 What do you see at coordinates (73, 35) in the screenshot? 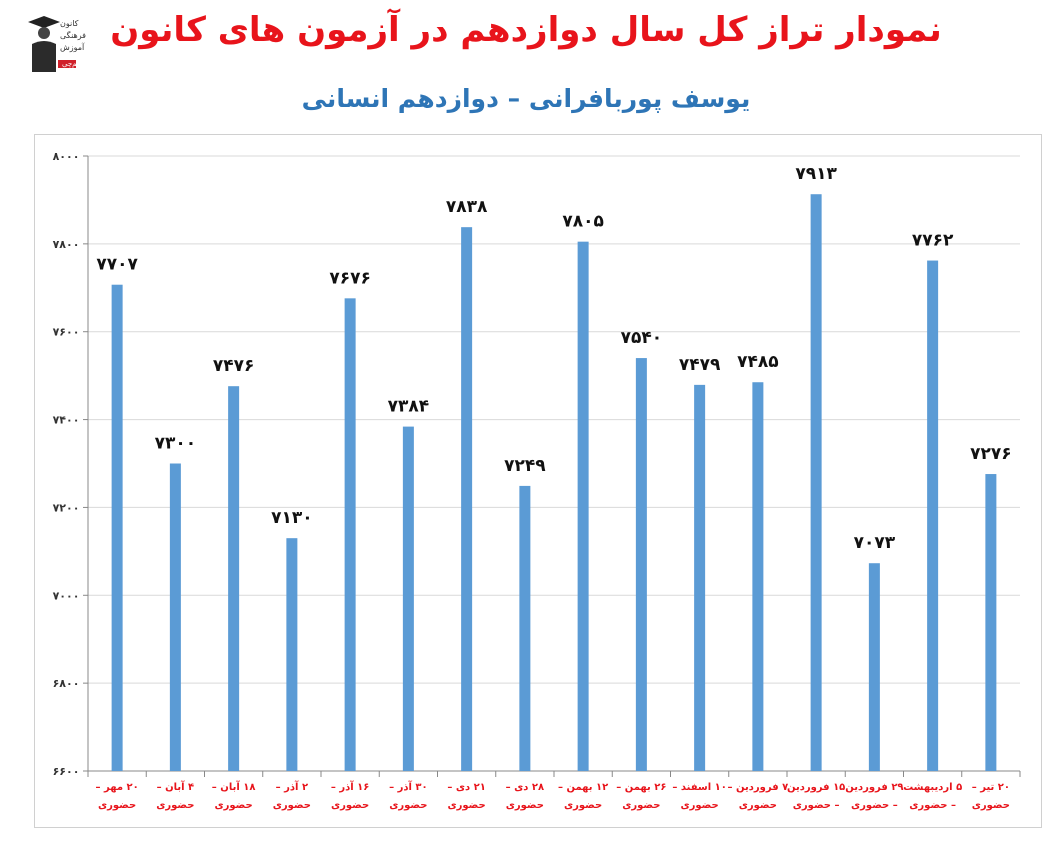
I see `logo-text-2: فرهنگی` at bounding box center [73, 35].